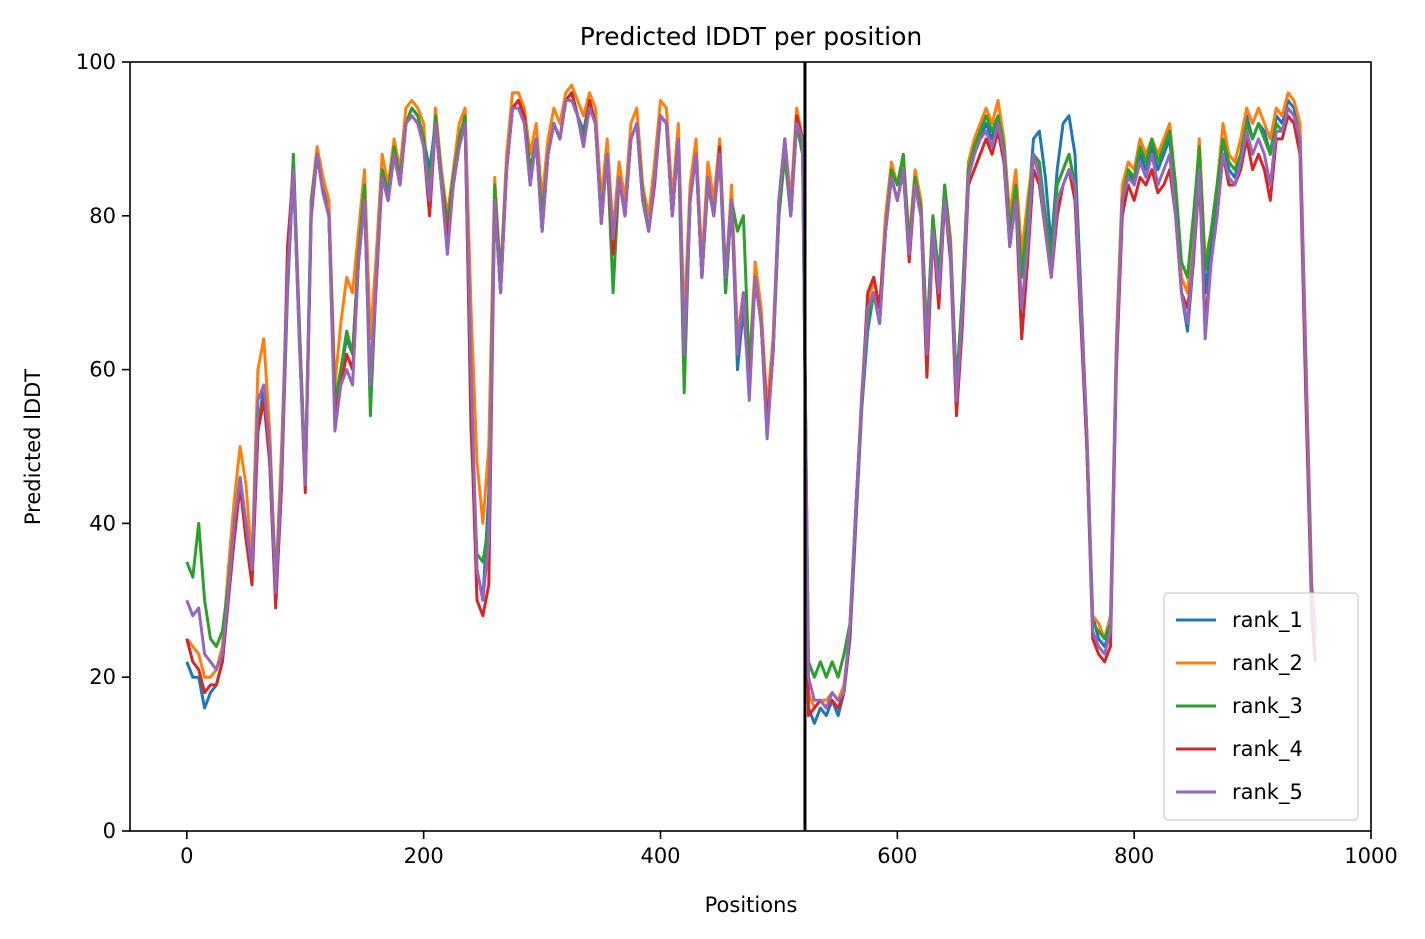 This screenshot has width=1425, height=939. I want to click on y-tick-label: 0, so click(109, 831).